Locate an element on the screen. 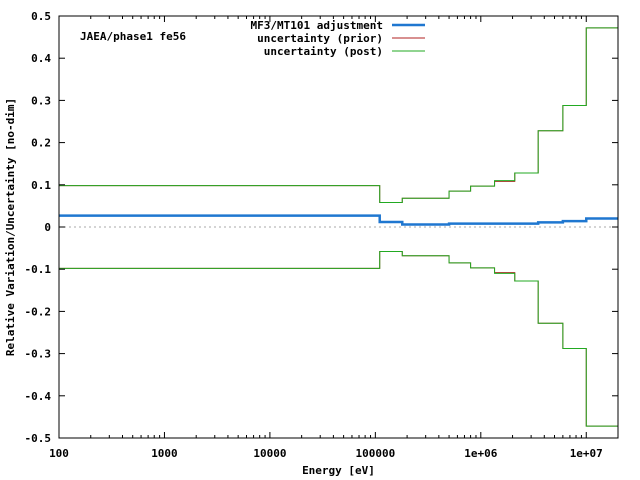  y-tick-label: 0 is located at coordinates (47, 227).